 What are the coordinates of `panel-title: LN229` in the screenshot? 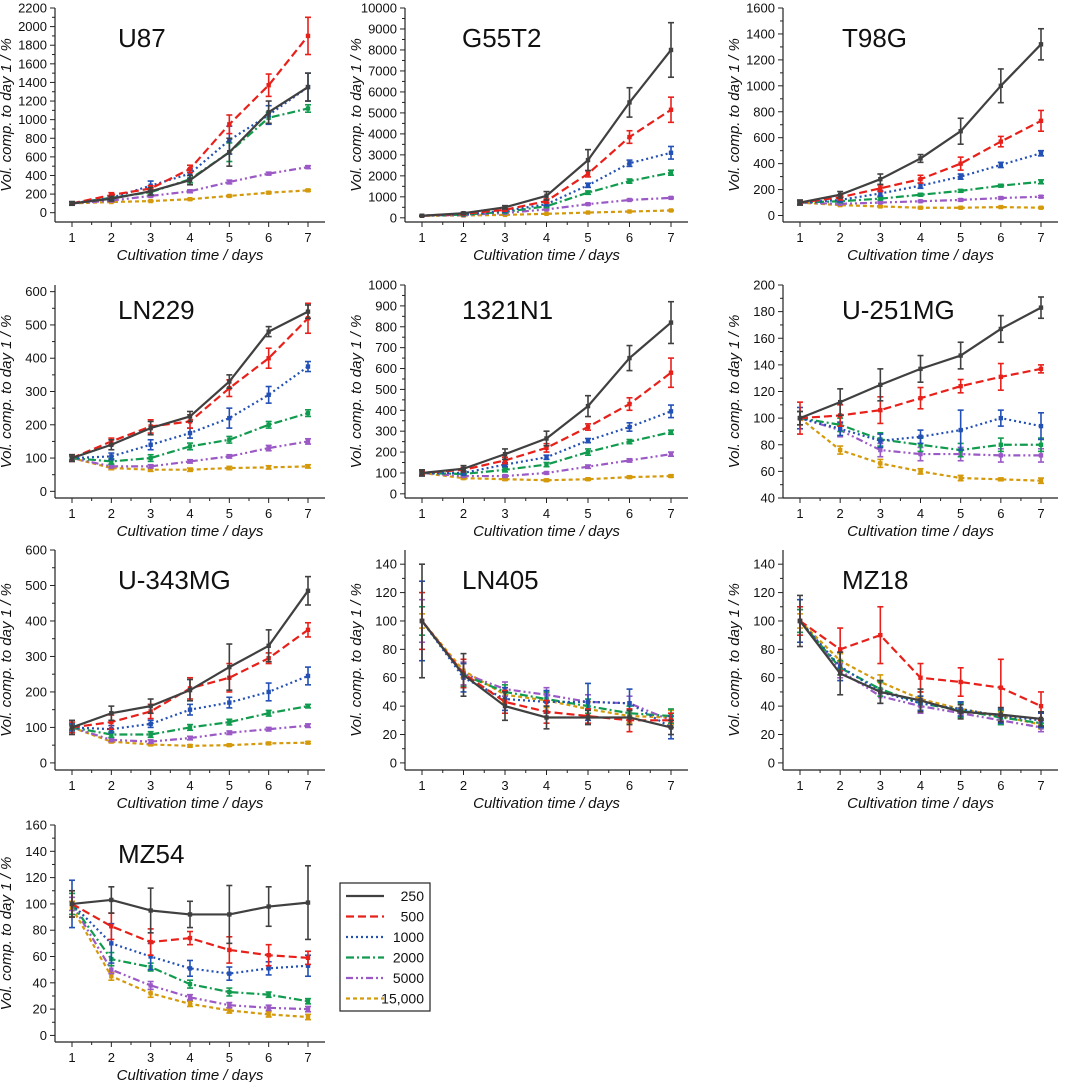 It's located at (156, 310).